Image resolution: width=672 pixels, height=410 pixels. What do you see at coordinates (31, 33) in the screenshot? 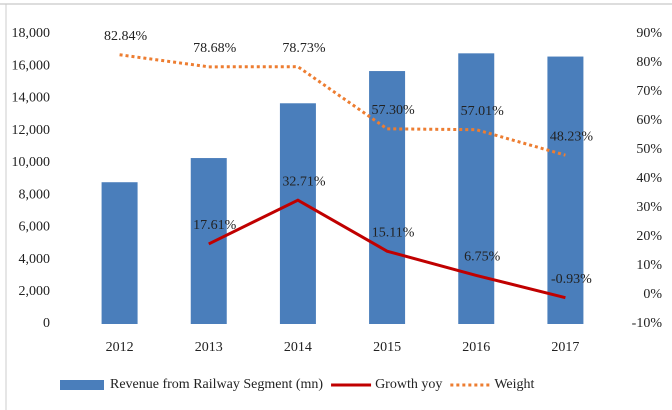
I see `y-tick-label: 18,000` at bounding box center [31, 33].